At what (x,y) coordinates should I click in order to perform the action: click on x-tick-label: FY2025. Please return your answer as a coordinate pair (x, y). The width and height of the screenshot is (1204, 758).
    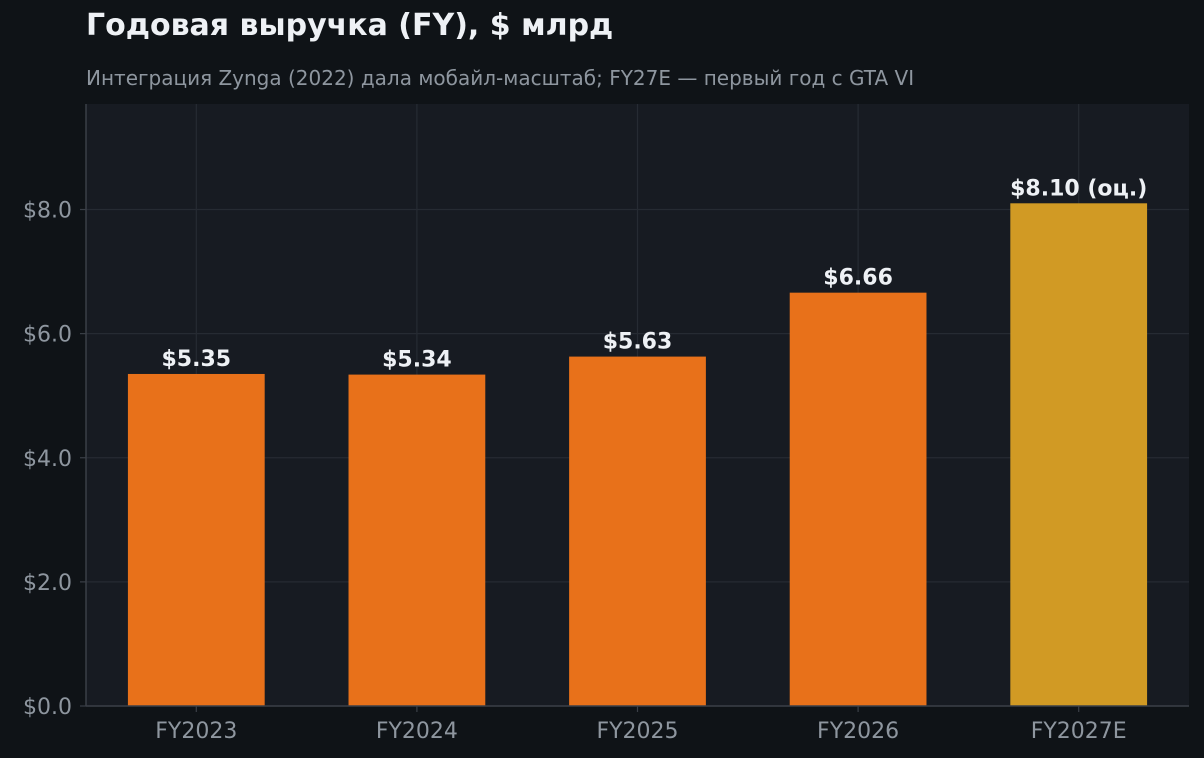
    Looking at the image, I should click on (637, 731).